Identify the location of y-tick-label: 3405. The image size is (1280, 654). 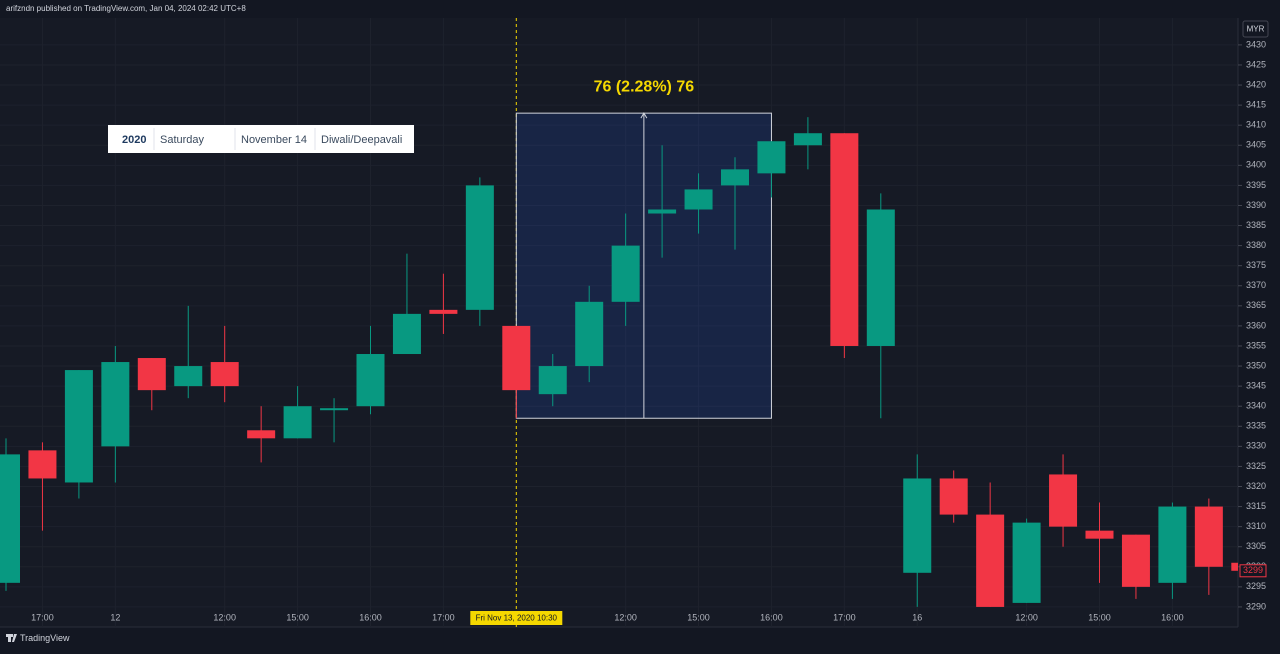
(1256, 145).